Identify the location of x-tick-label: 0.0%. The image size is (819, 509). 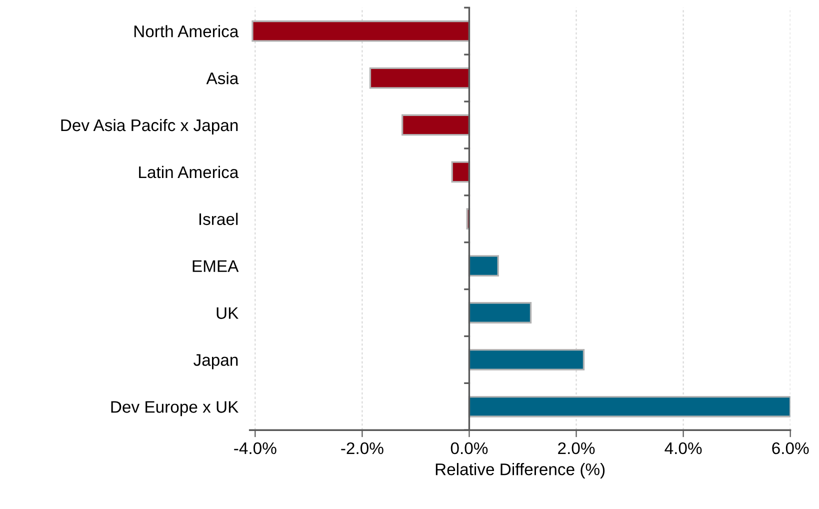
(469, 448).